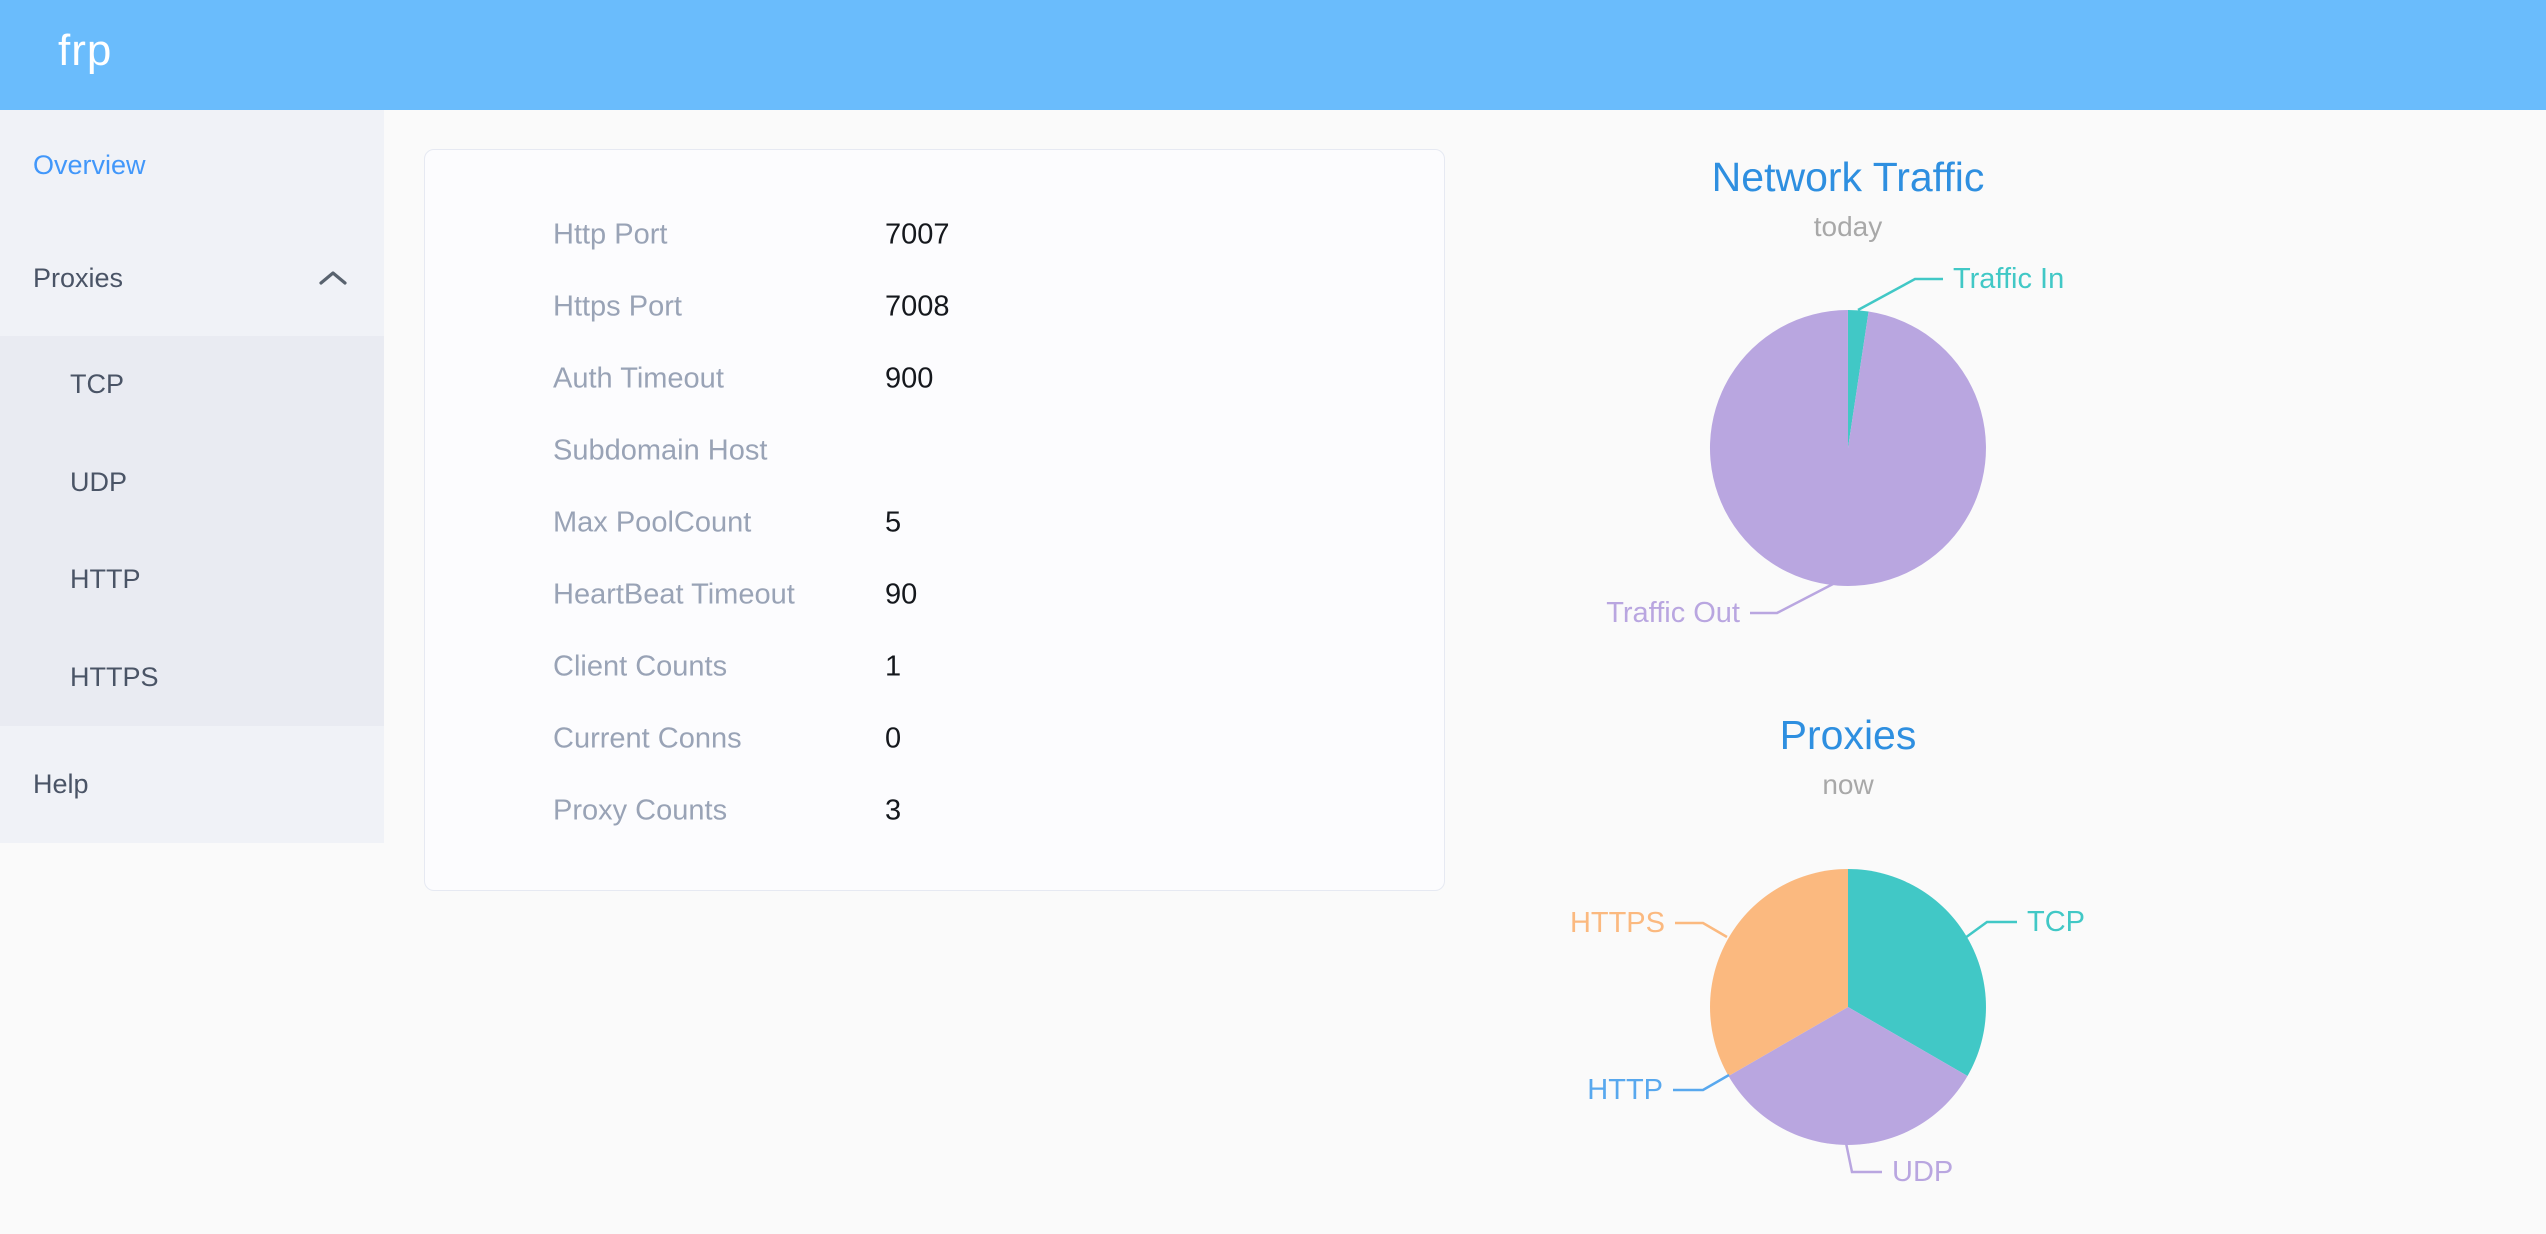 This screenshot has width=2546, height=1234. What do you see at coordinates (1673, 613) in the screenshot?
I see `pie-label-traffic-out: Traffic Out` at bounding box center [1673, 613].